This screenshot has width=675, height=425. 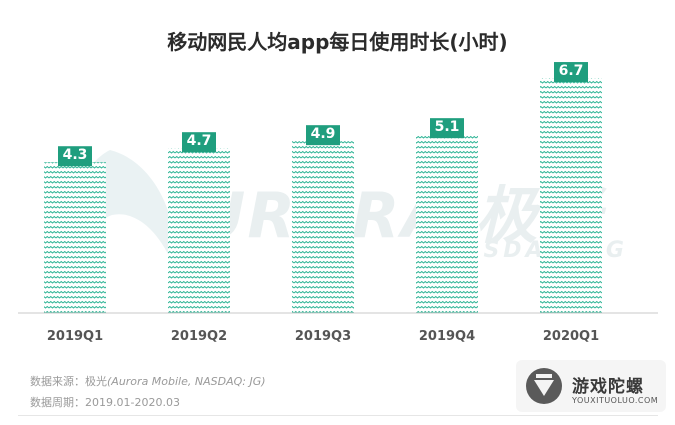 I want to click on chart-title: 移动网民人均app每日使用时长(小时), so click(x=337, y=42).